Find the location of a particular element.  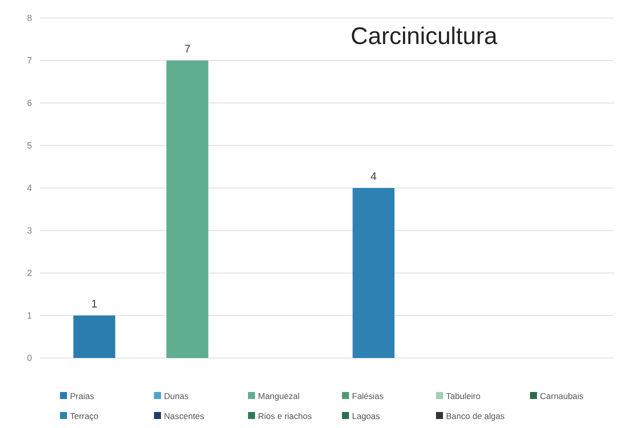

y-tick-label: 8 is located at coordinates (29, 18).